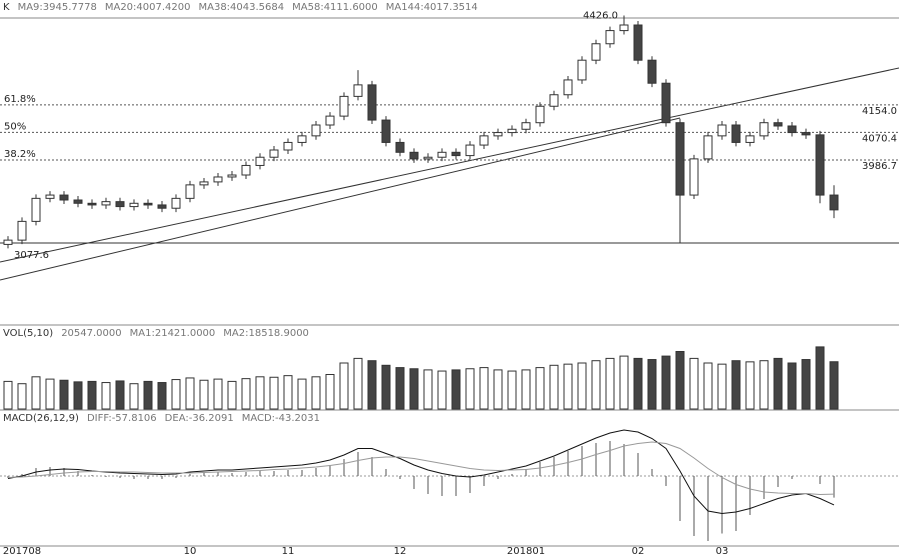 Image resolution: width=899 pixels, height=556 pixels. Describe the element at coordinates (121, 418) in the screenshot. I see `header-item: DIFF:-57.8106` at that location.